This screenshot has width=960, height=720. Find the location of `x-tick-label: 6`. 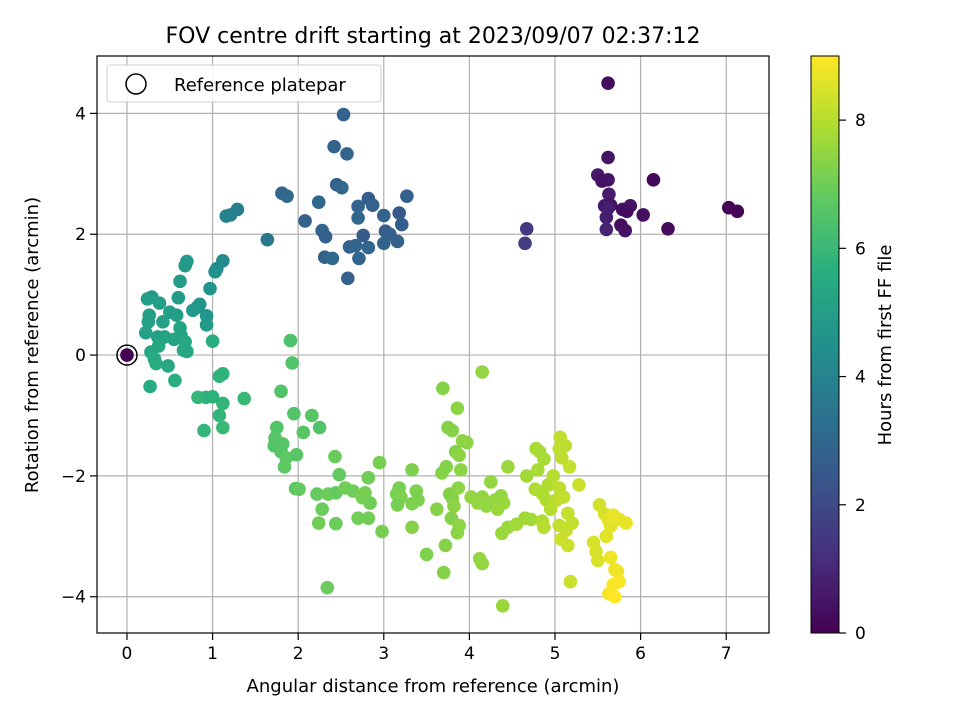

x-tick-label: 6 is located at coordinates (640, 654).